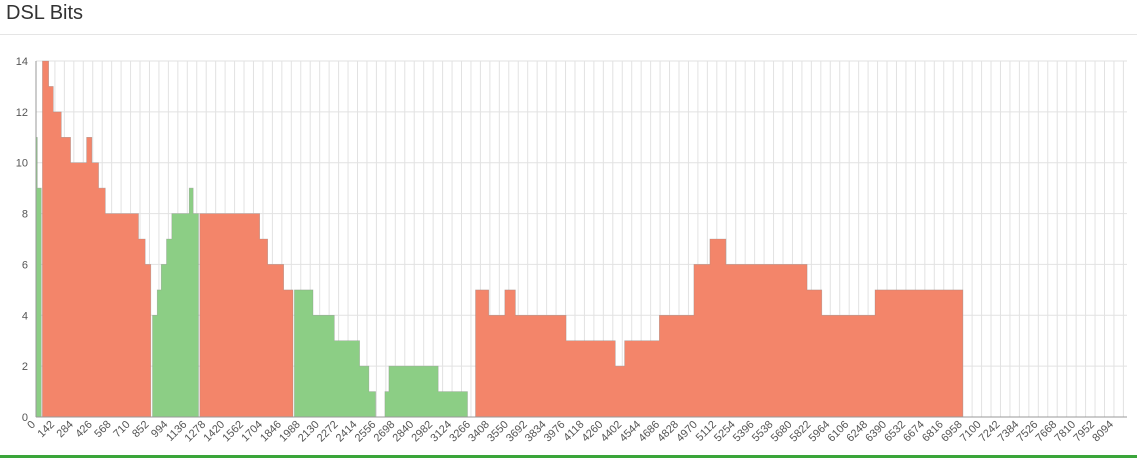 The width and height of the screenshot is (1137, 458). I want to click on y-tick-label: 8, so click(25, 215).